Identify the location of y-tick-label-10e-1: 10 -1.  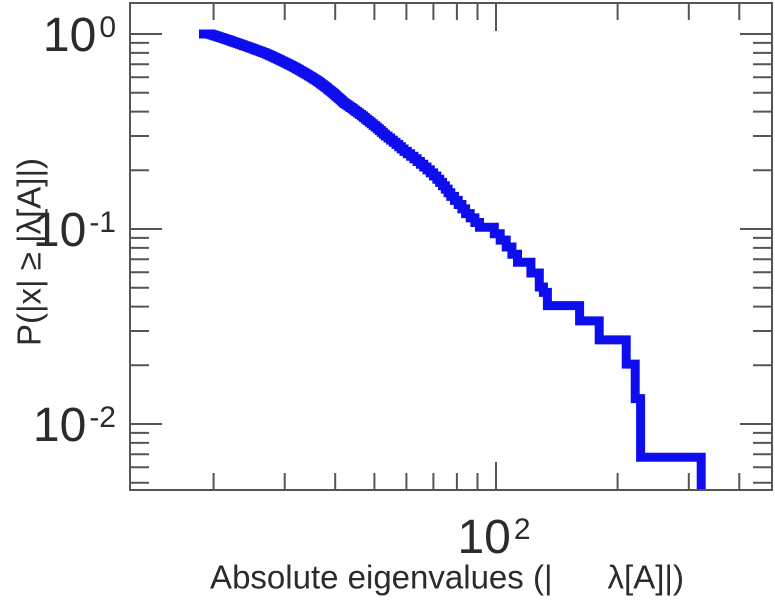
(74, 231).